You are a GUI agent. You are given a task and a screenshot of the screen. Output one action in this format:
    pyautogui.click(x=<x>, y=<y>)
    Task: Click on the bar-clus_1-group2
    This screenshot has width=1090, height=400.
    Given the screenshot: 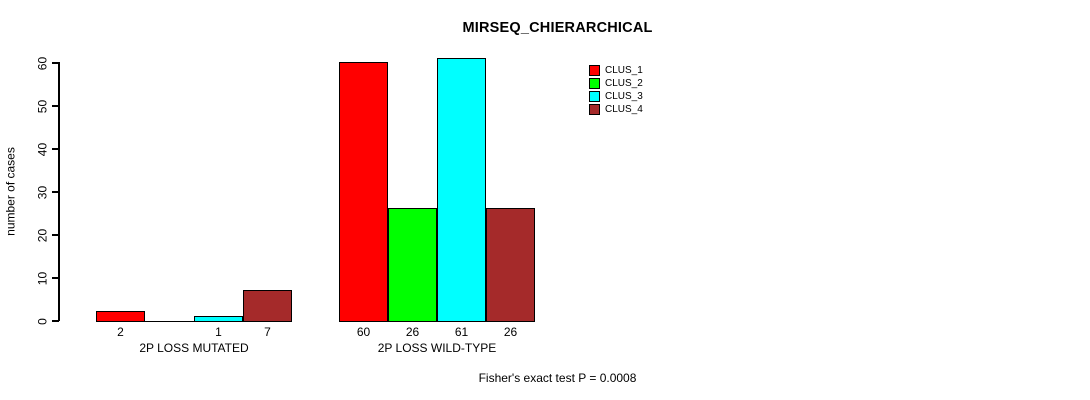 What is the action you would take?
    pyautogui.click(x=363, y=192)
    